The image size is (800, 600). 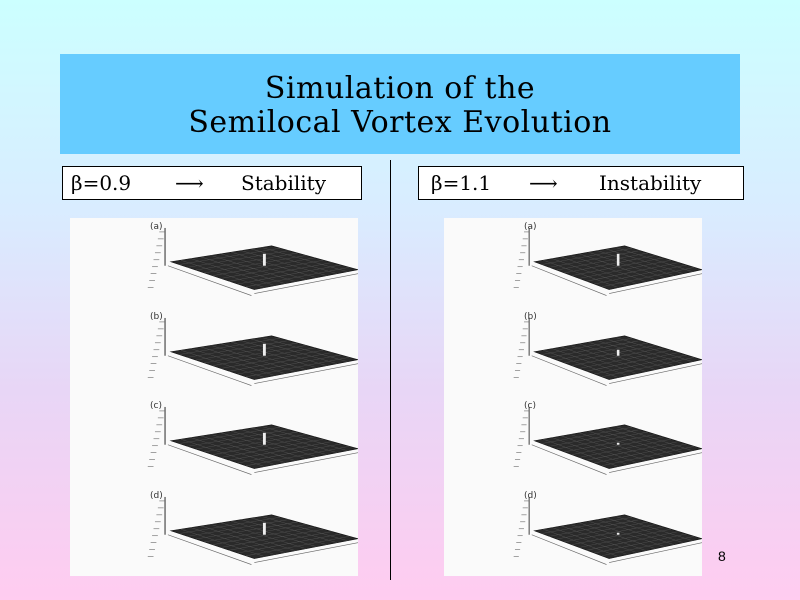 I want to click on instability-label-box: β=1.1 ⟶ Instability, so click(x=581, y=183).